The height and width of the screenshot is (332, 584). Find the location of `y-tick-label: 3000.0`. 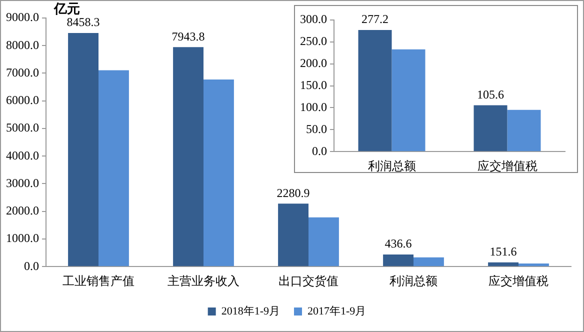

y-tick-label: 3000.0 is located at coordinates (22, 183).